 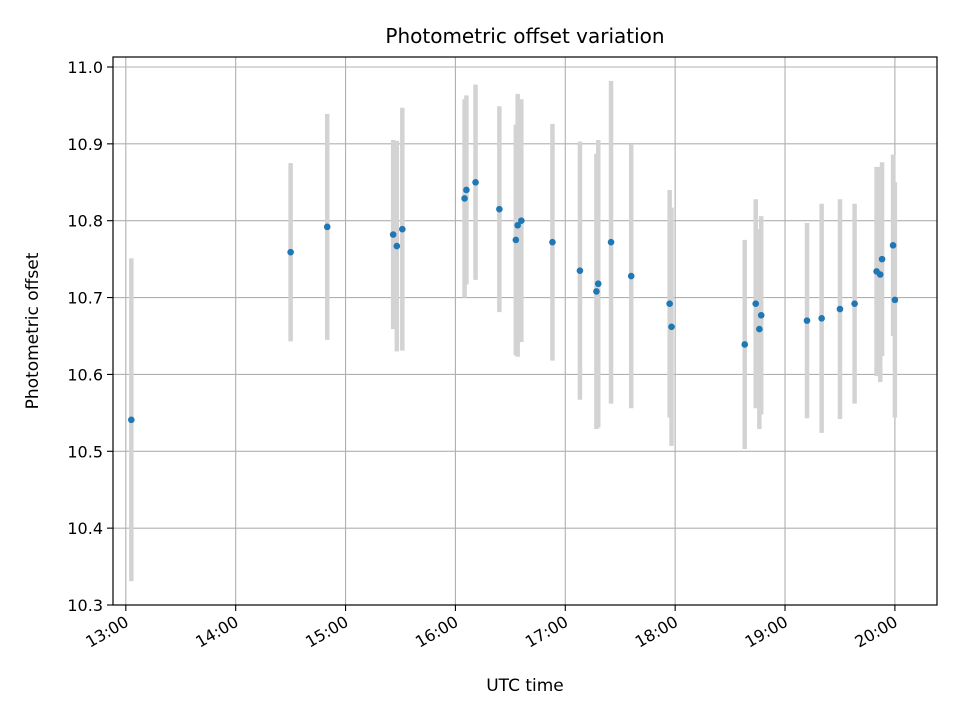 I want to click on y-tick-label: 10.7, so click(x=85, y=298).